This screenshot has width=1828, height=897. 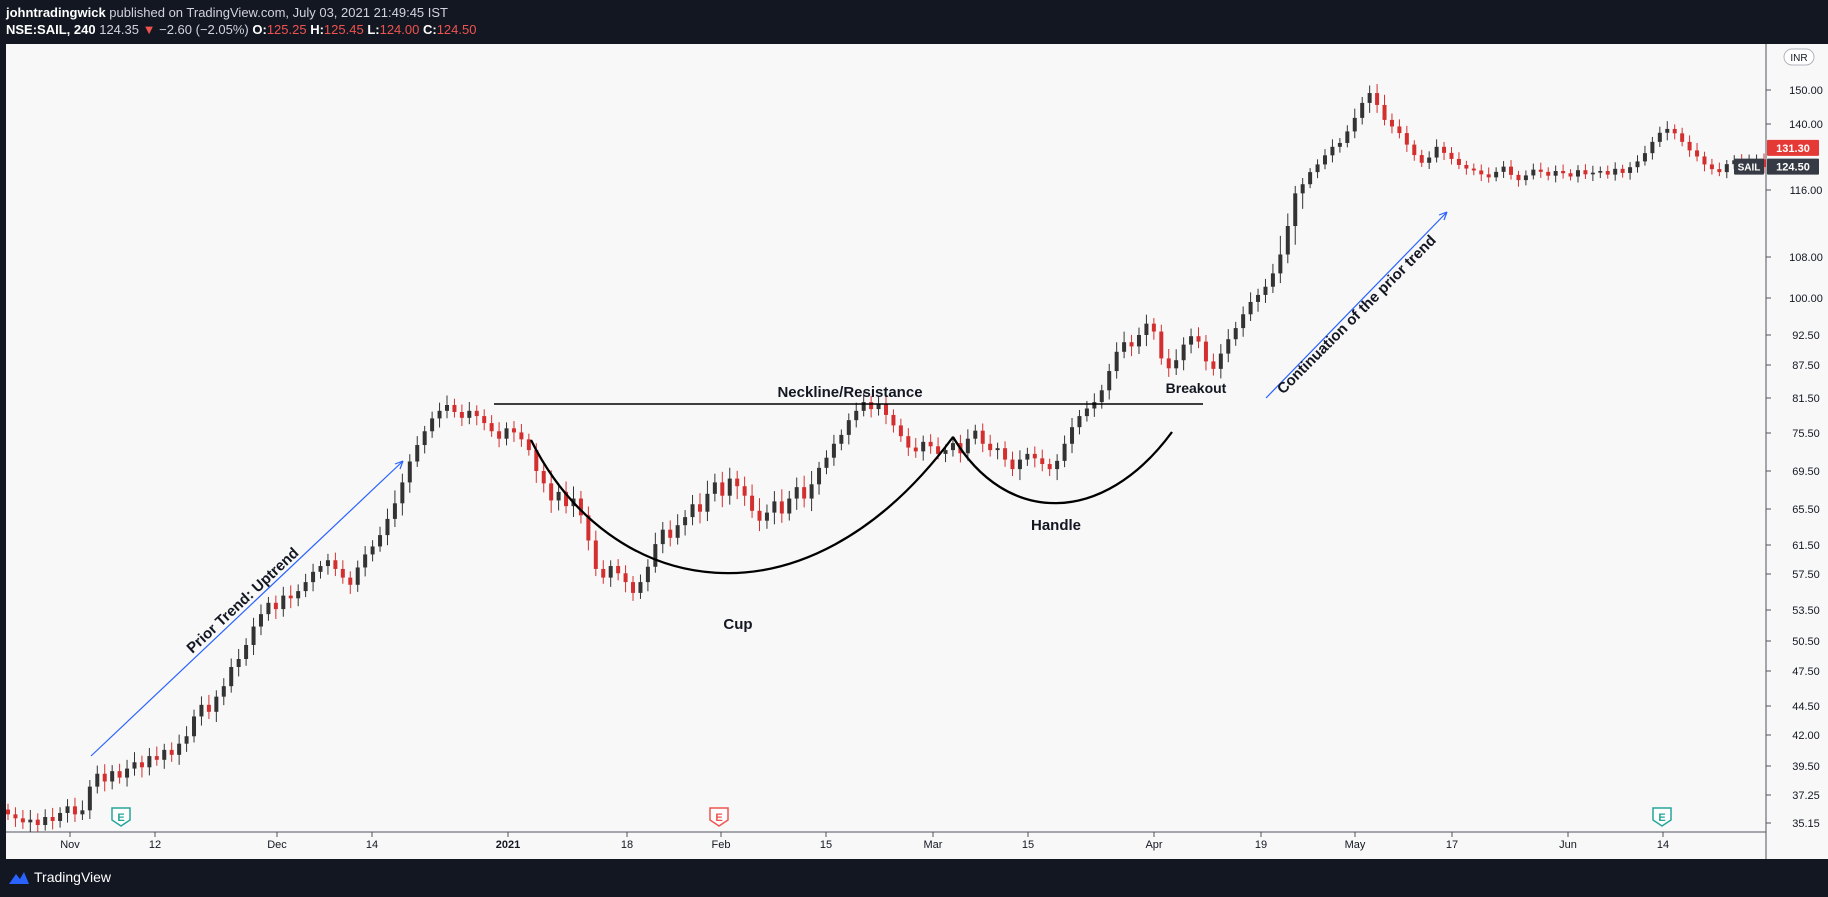 What do you see at coordinates (1062, 468) in the screenshot?
I see `handle-curve` at bounding box center [1062, 468].